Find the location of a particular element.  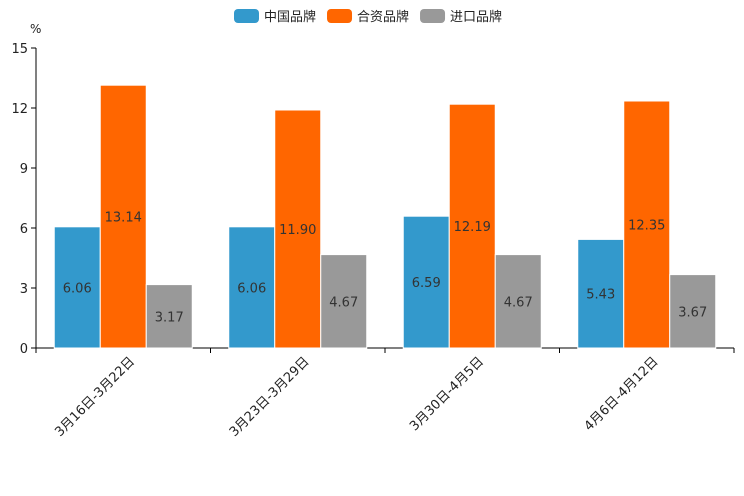

legend-label: 进口品牌 is located at coordinates (476, 17).